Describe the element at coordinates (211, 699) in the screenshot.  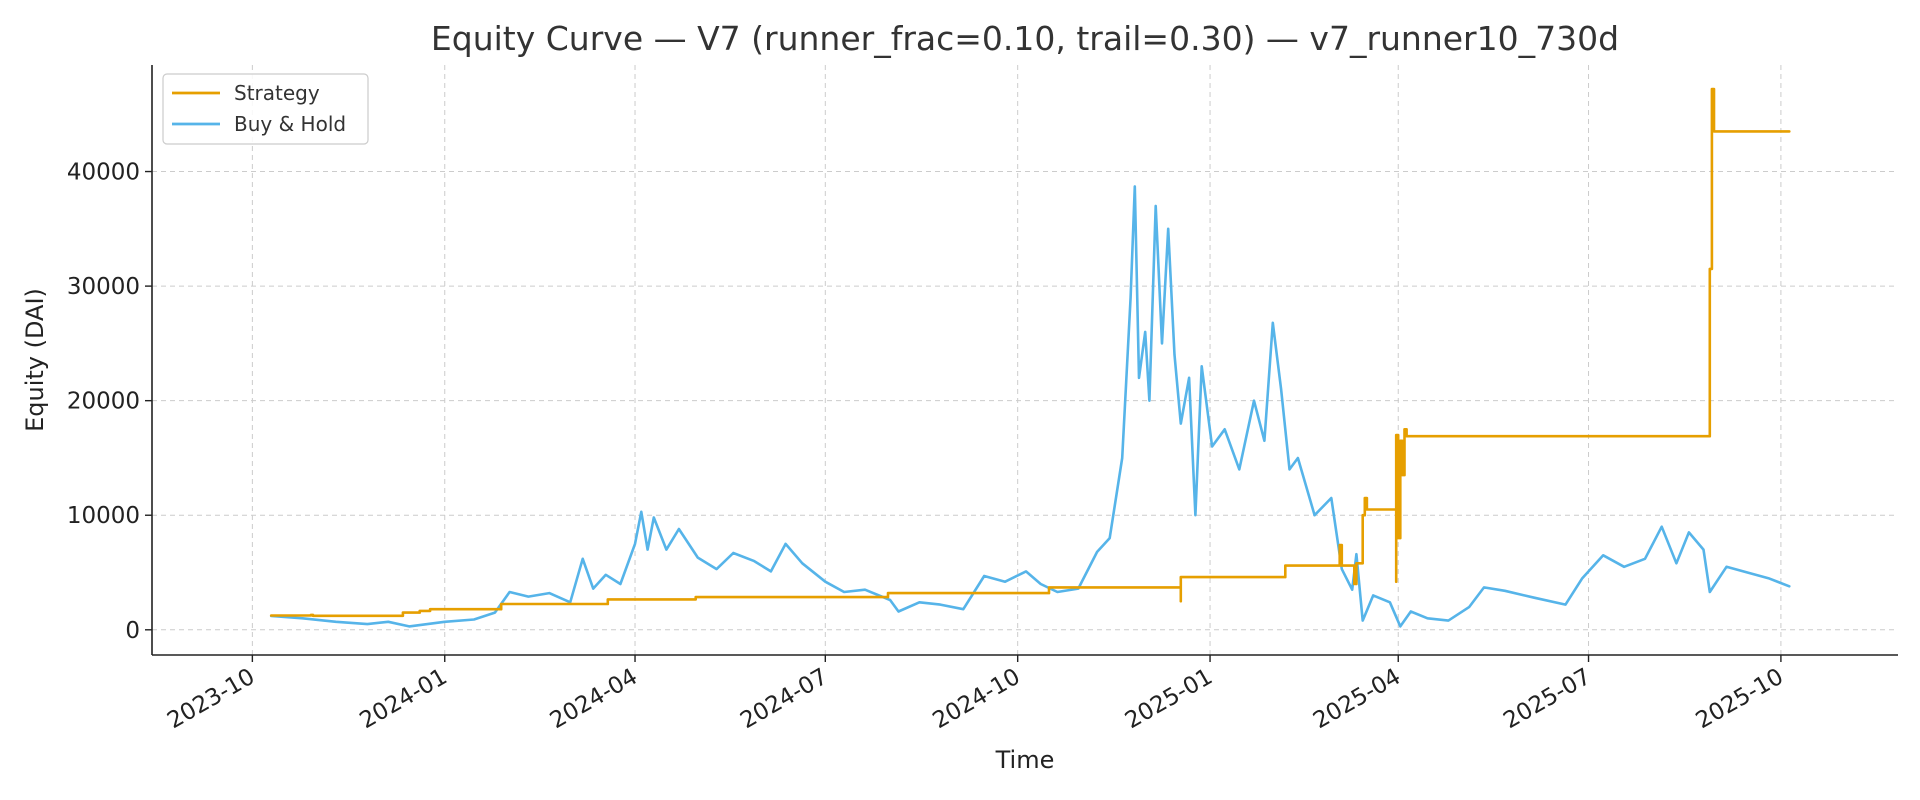
I see `x-tick-label: 2023-10` at that location.